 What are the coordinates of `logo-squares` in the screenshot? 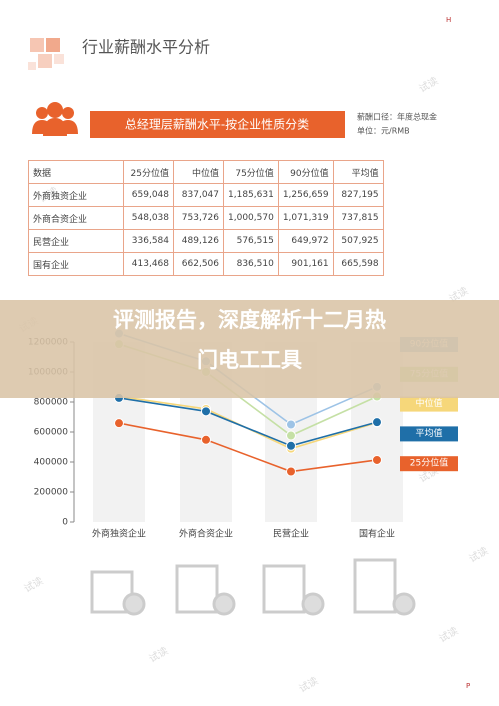 It's located at (46, 54).